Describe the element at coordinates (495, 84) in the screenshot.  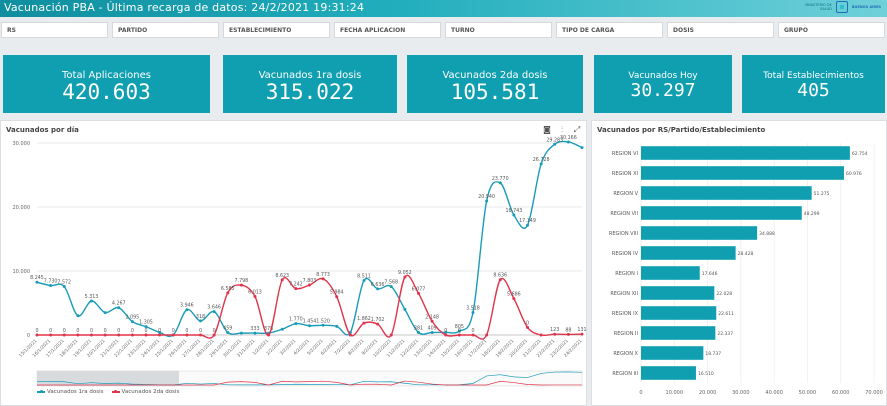
I see `kpi-vacunados-2da-dosis: Vacunados 2da dosis 105.581` at that location.